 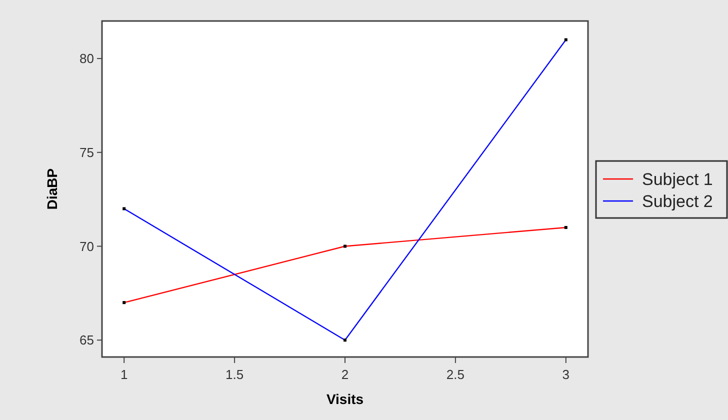 I want to click on x-tick-label: 3, so click(x=566, y=374).